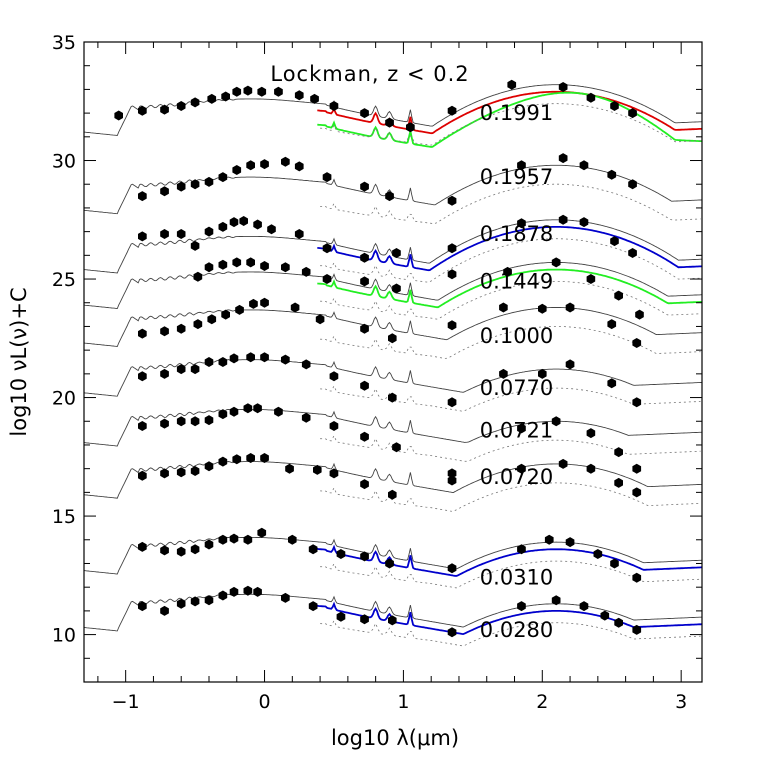 Image resolution: width=763 pixels, height=763 pixels. I want to click on y-tick-label: 20, so click(64, 399).